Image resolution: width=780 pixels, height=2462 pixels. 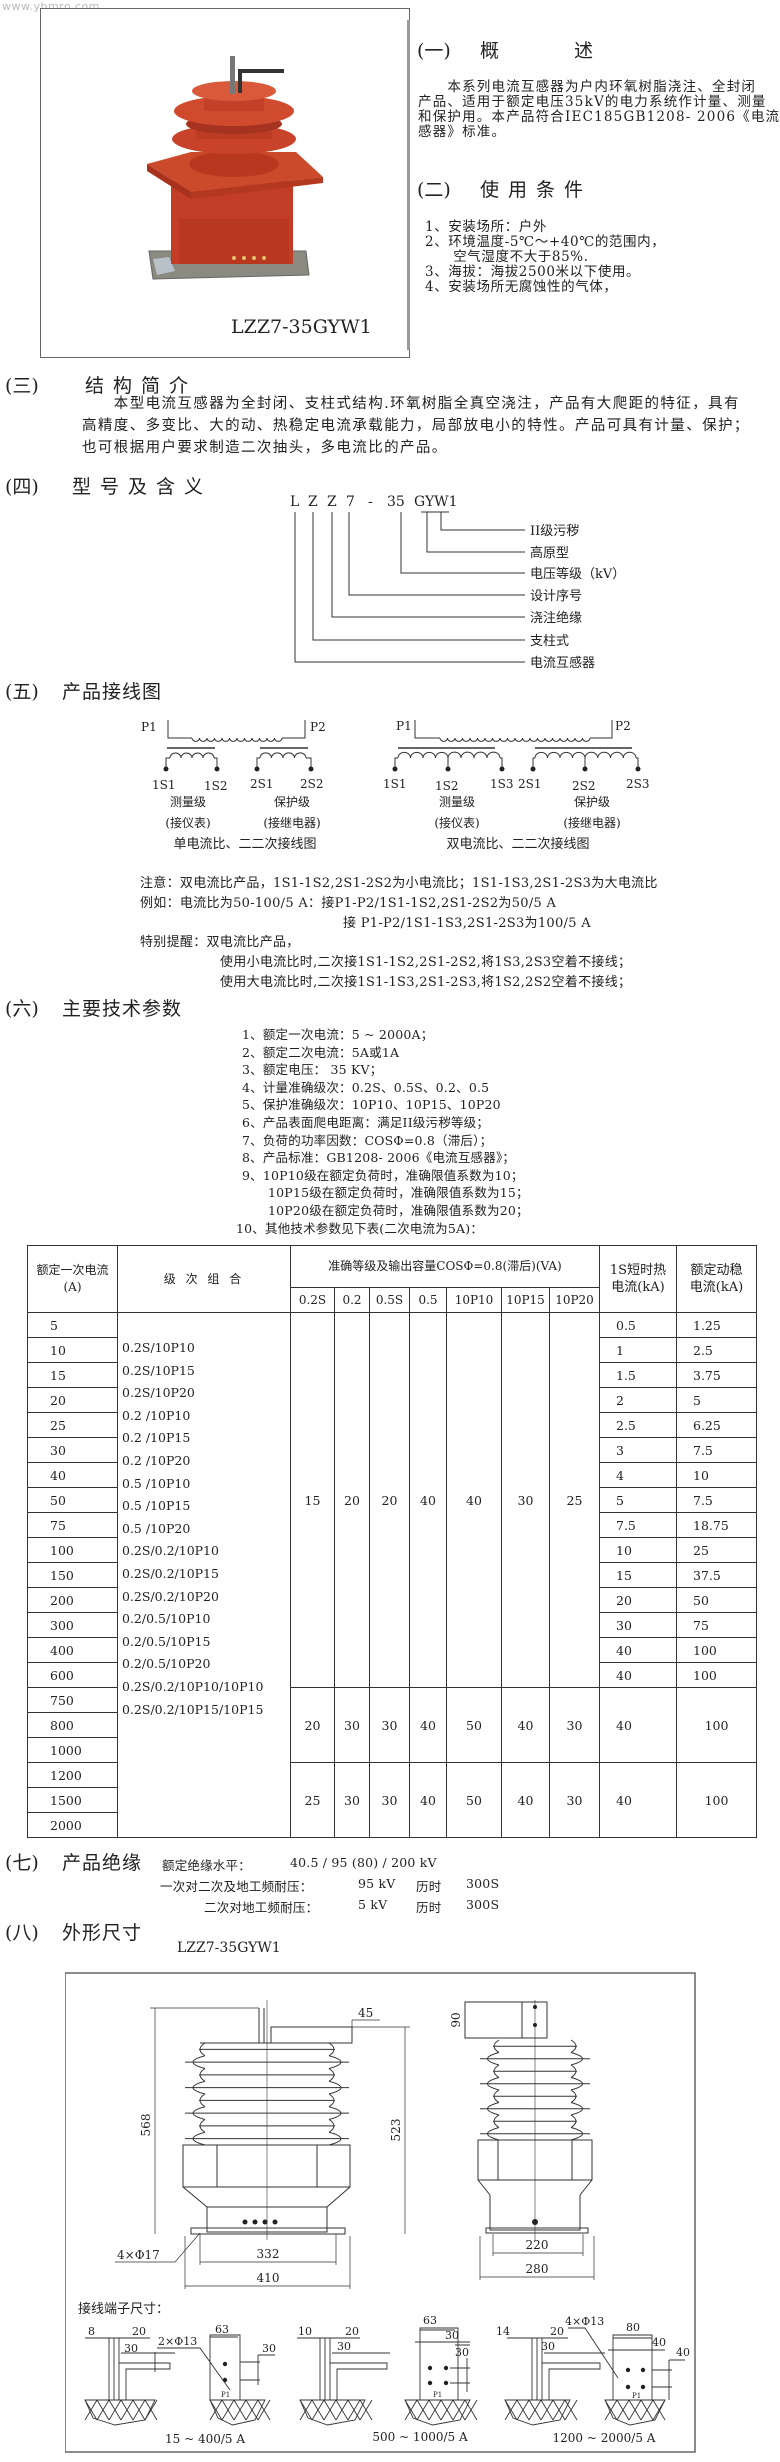 What do you see at coordinates (72, 1375) in the screenshot?
I see `cell-rated-current: 15` at bounding box center [72, 1375].